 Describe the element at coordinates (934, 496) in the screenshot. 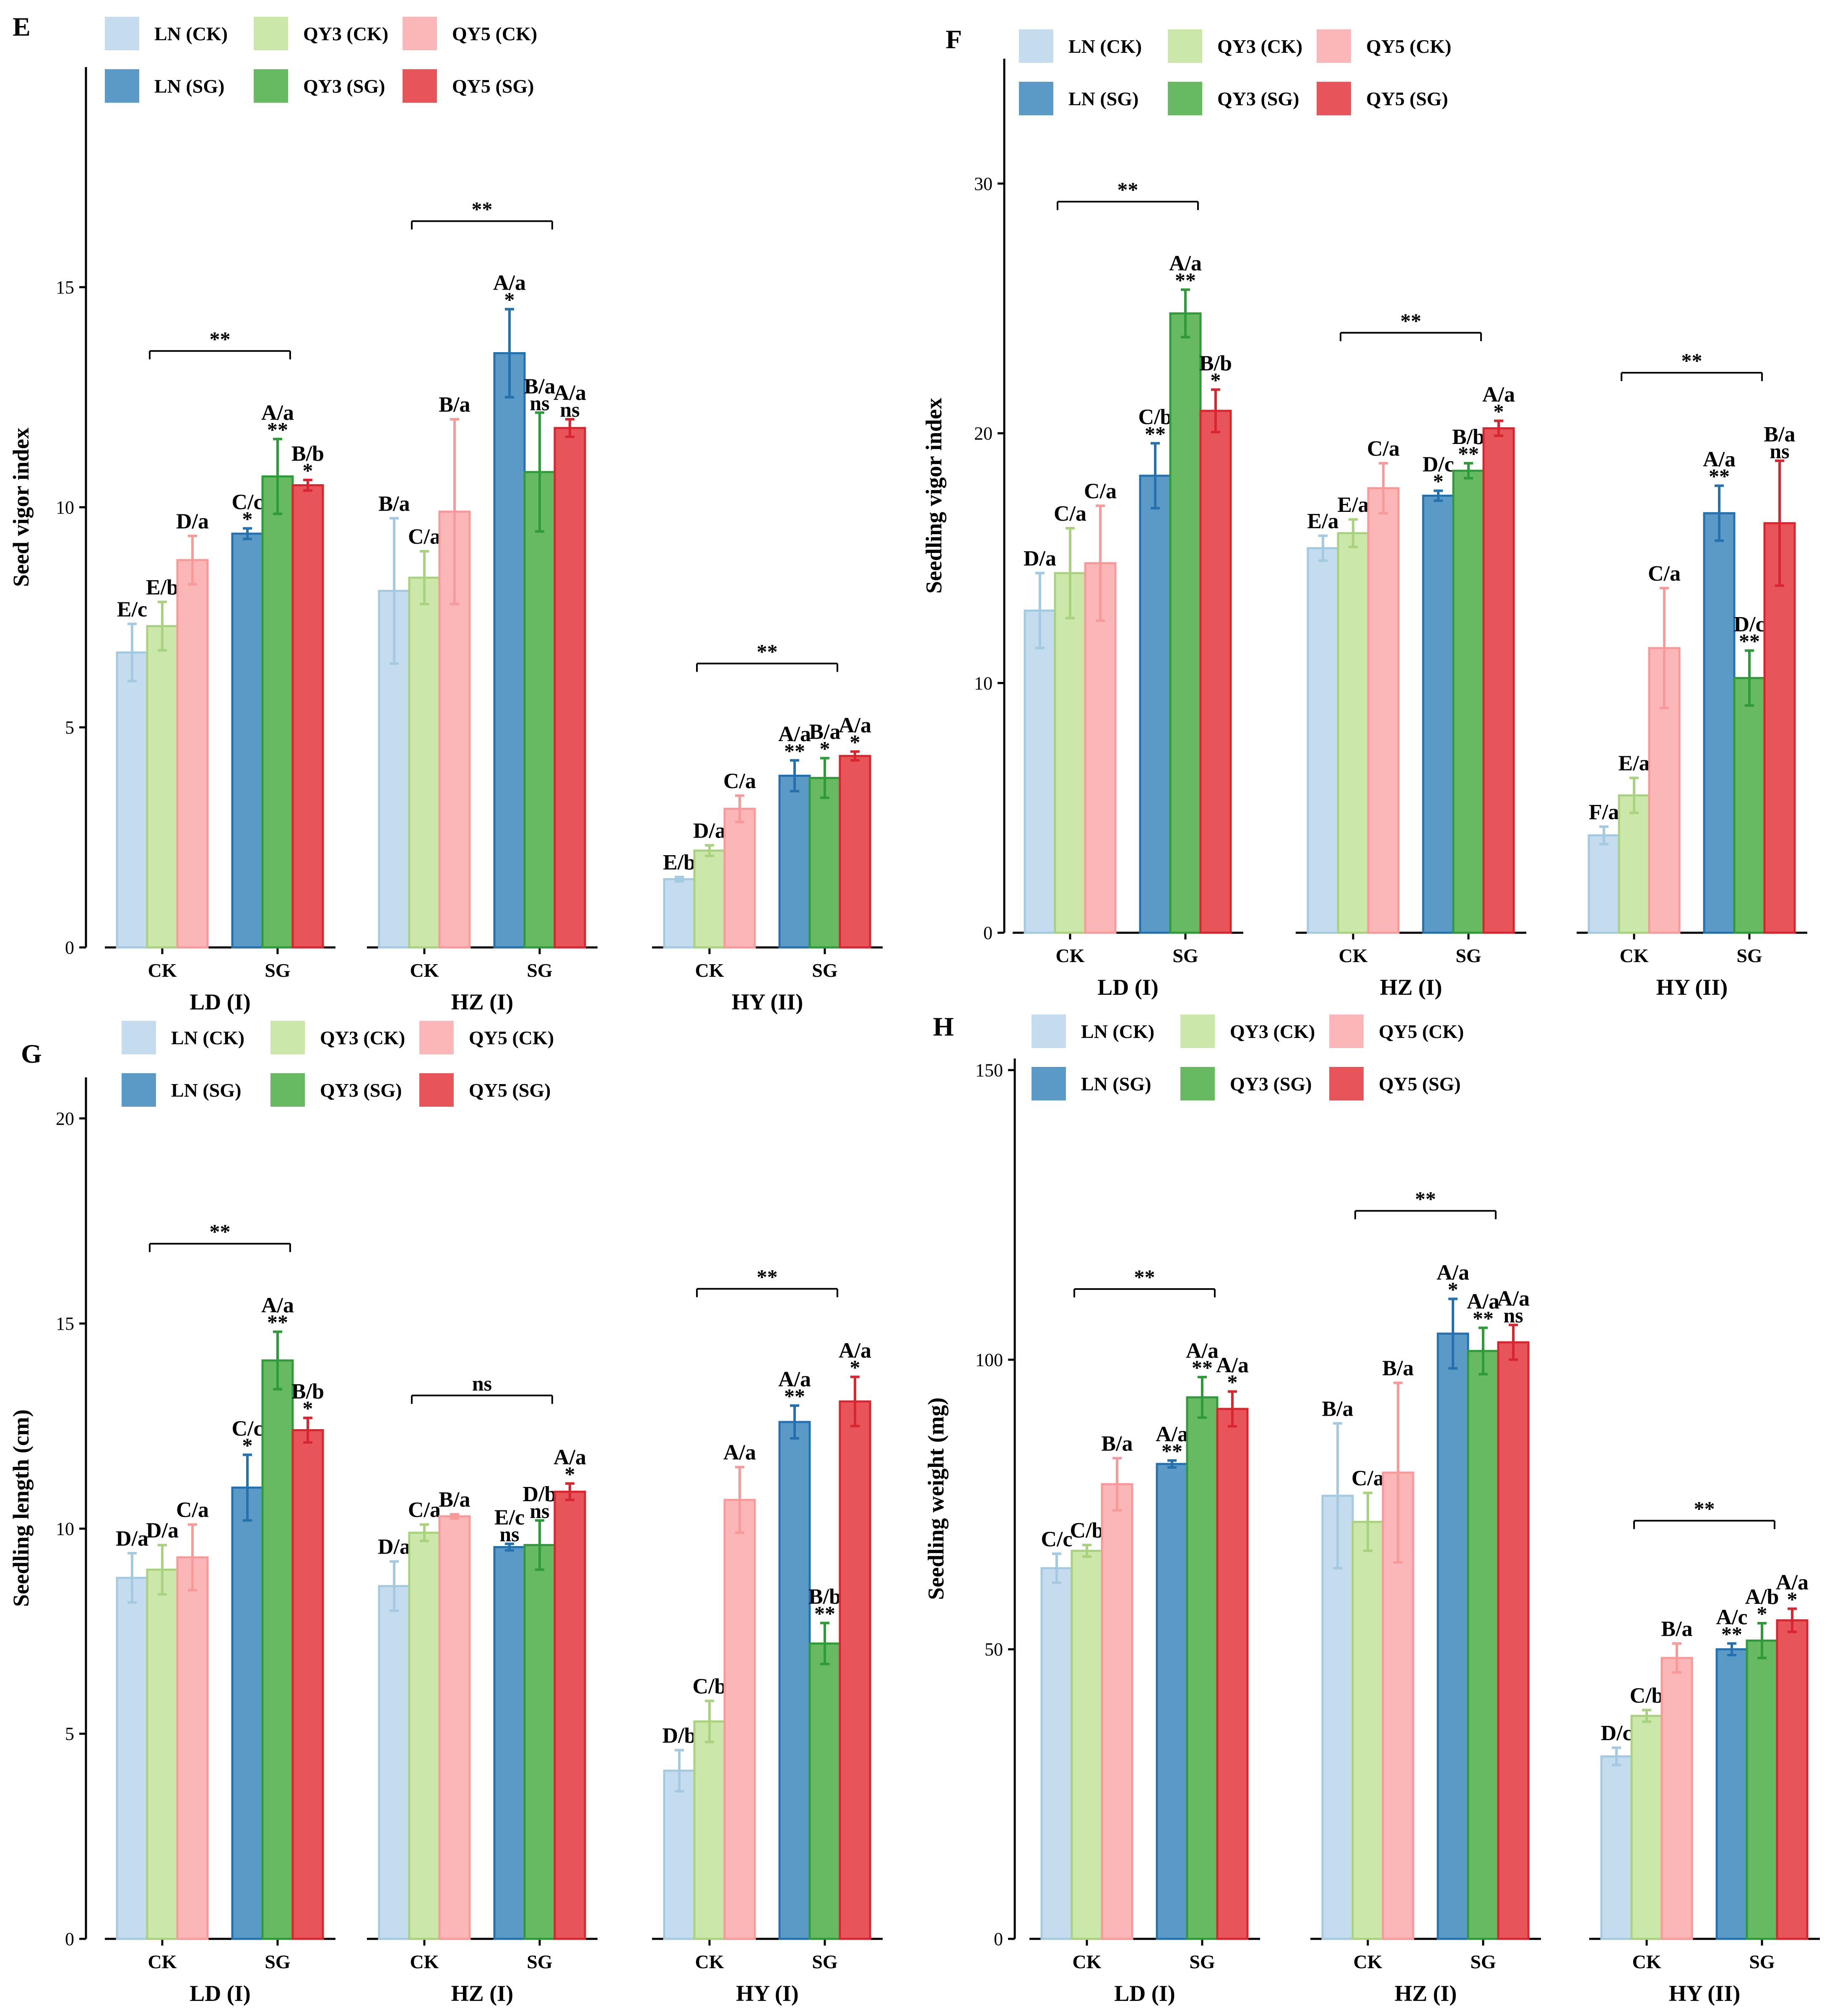

I see `y-axis-title: Seedling vigor index` at that location.